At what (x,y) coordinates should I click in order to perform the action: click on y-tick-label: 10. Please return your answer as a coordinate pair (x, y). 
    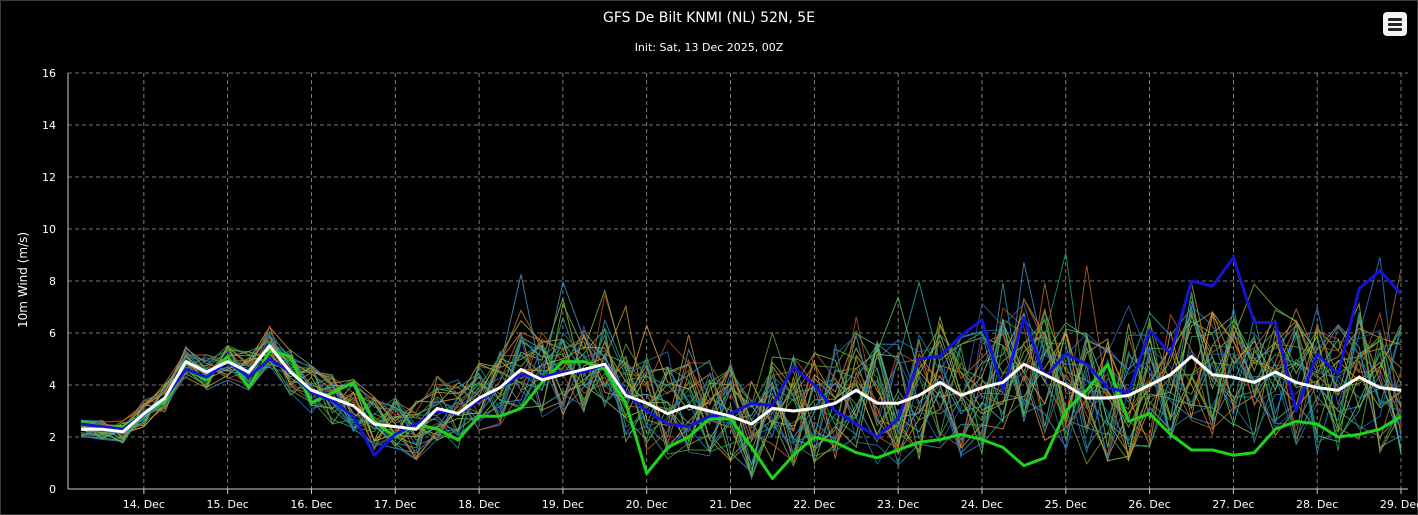
    Looking at the image, I should click on (49, 229).